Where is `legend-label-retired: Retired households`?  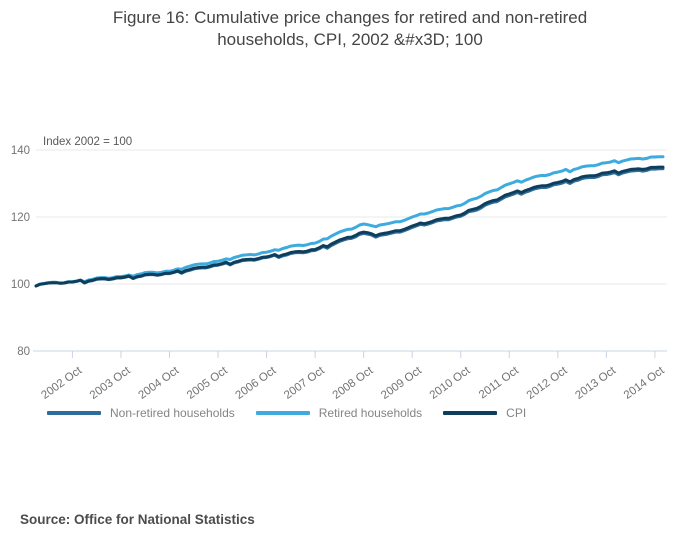
legend-label-retired: Retired households is located at coordinates (370, 413).